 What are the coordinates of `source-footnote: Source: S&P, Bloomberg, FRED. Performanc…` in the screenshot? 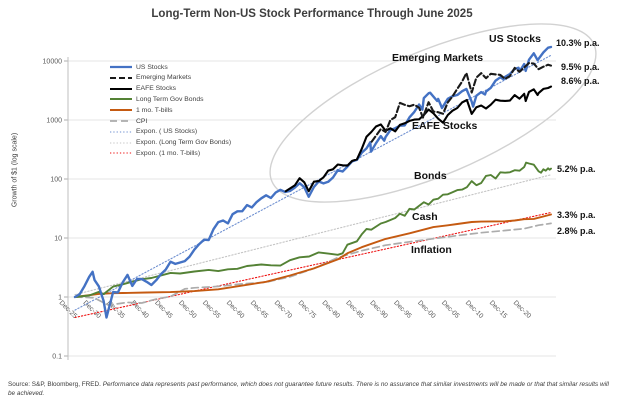 It's located at (312, 389).